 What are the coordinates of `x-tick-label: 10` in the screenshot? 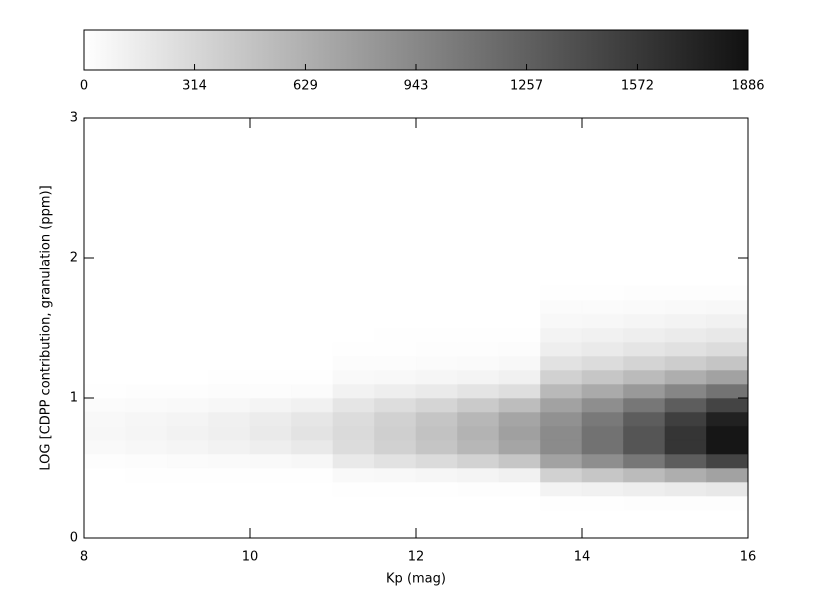 It's located at (250, 557).